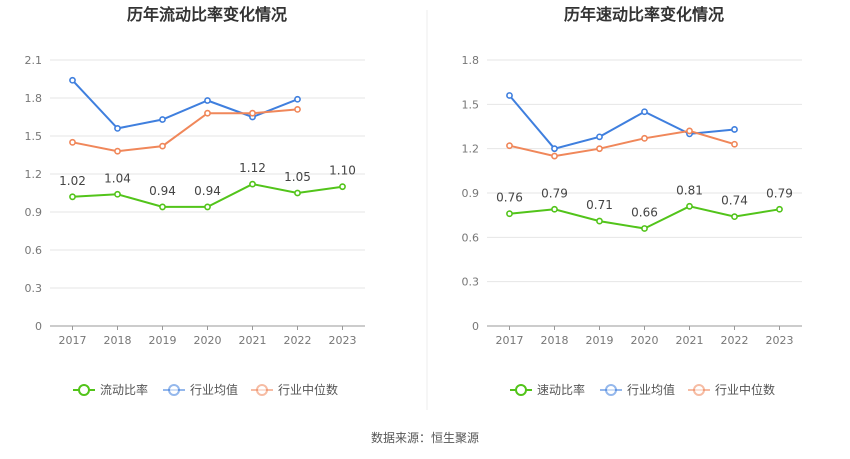 The width and height of the screenshot is (850, 459). What do you see at coordinates (599, 205) in the screenshot?
I see `data-label: 0.71` at bounding box center [599, 205].